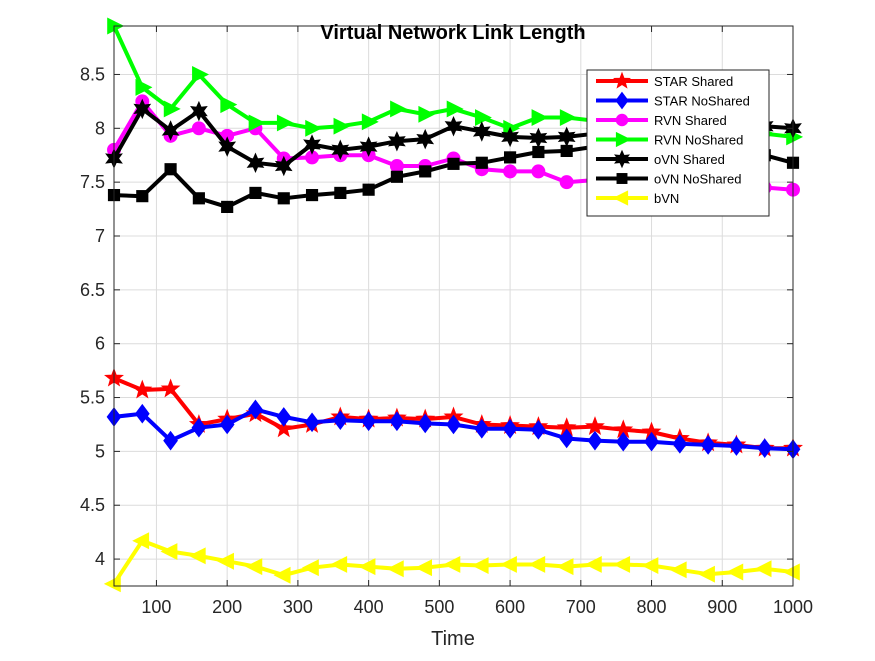 This screenshot has width=875, height=661. What do you see at coordinates (510, 607) in the screenshot?
I see `x-tick-label: 600` at bounding box center [510, 607].